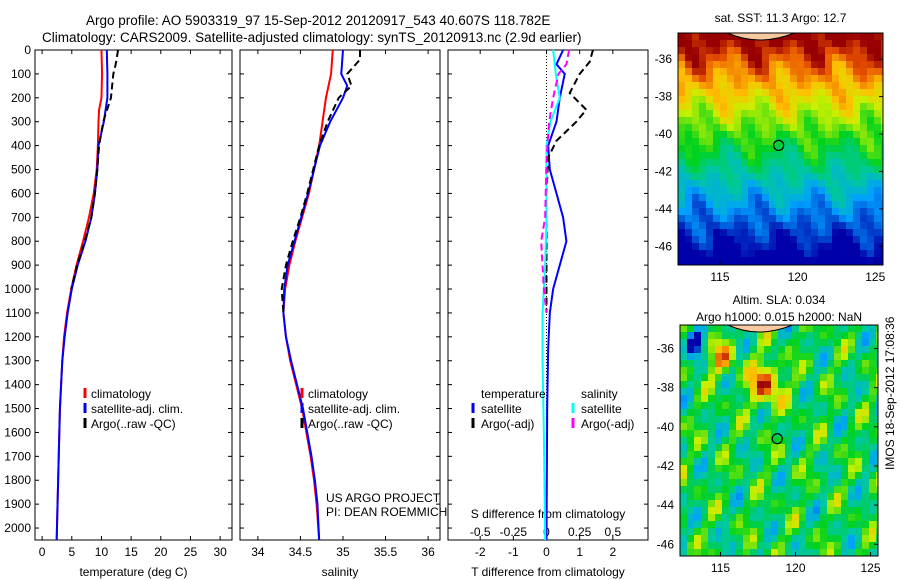  What do you see at coordinates (121, 394) in the screenshot?
I see `legend-label: climatology` at bounding box center [121, 394].